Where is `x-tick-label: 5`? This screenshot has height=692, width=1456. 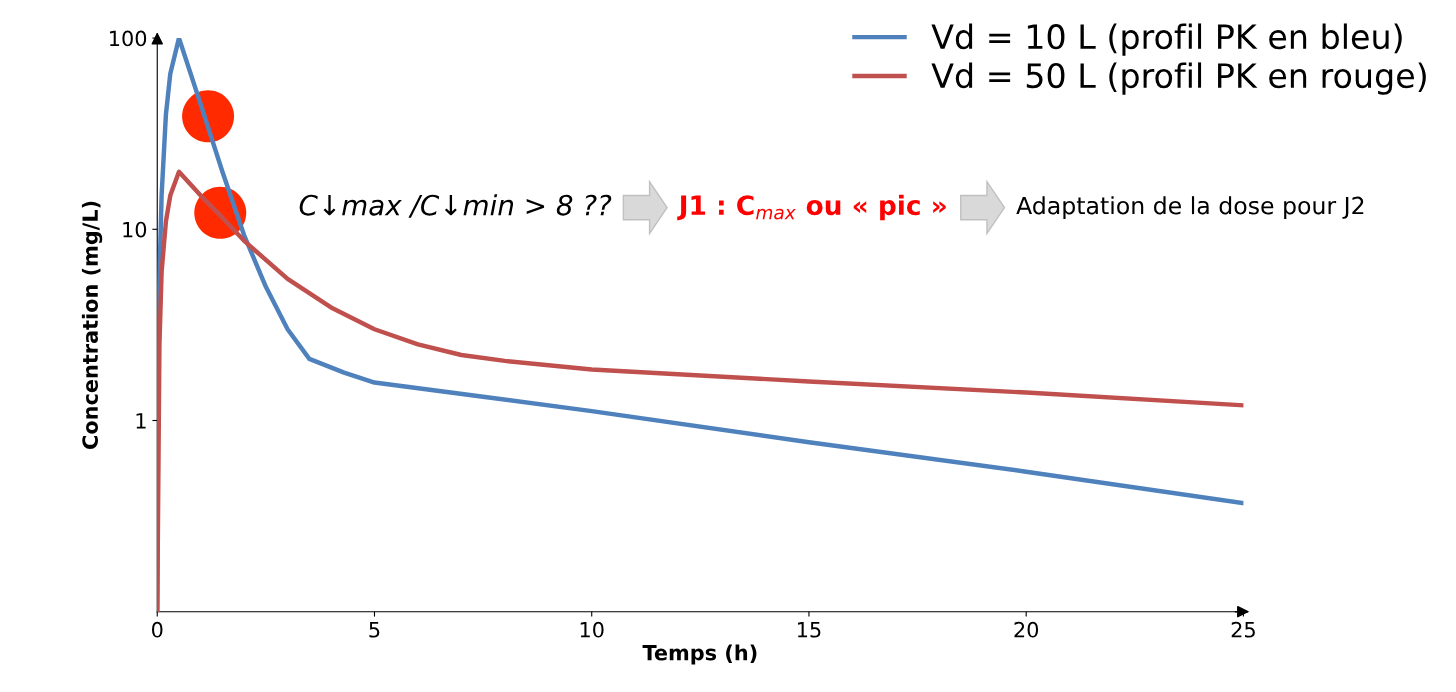 x-tick-label: 5 is located at coordinates (374, 630).